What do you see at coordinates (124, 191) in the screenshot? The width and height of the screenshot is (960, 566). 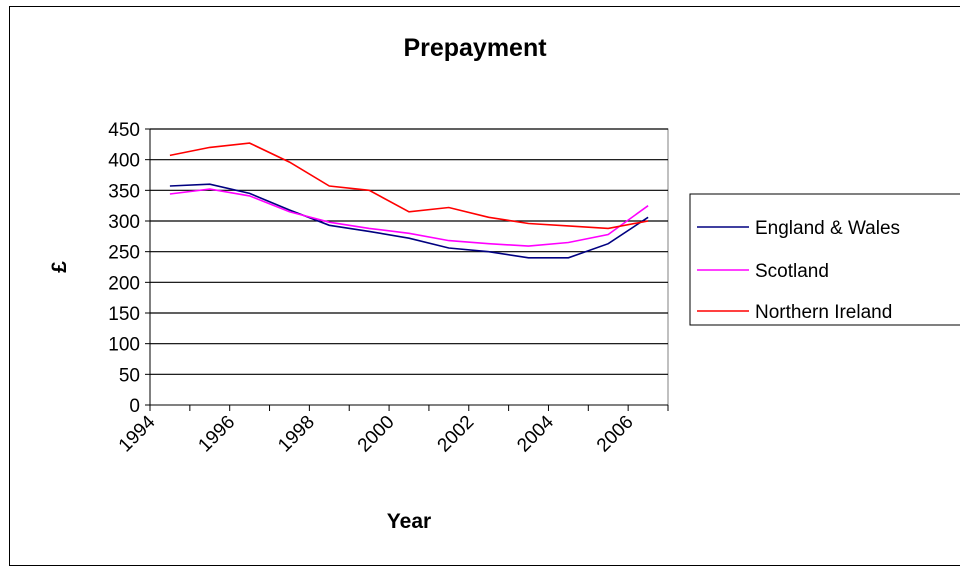 I see `y-tick-label: 350` at bounding box center [124, 191].